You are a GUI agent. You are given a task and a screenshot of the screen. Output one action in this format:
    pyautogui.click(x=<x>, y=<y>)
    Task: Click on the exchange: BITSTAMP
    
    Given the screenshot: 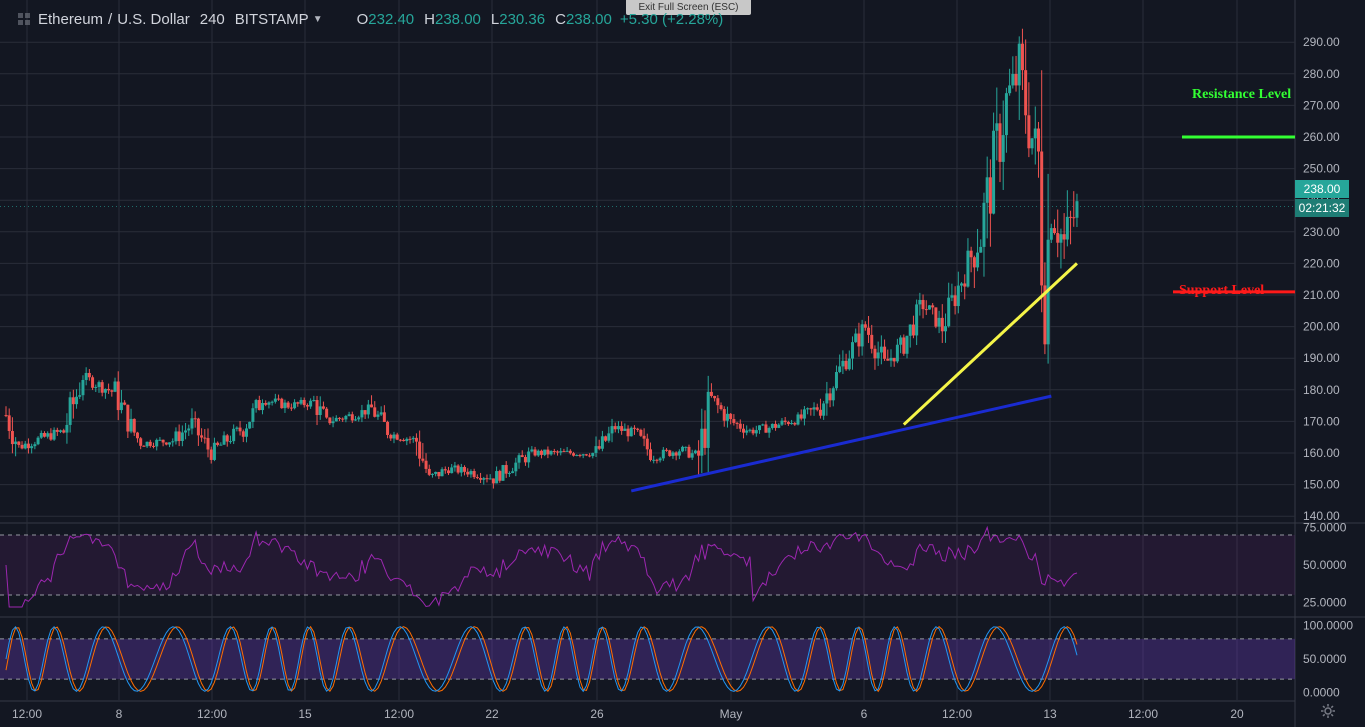 What is the action you would take?
    pyautogui.click(x=271, y=19)
    